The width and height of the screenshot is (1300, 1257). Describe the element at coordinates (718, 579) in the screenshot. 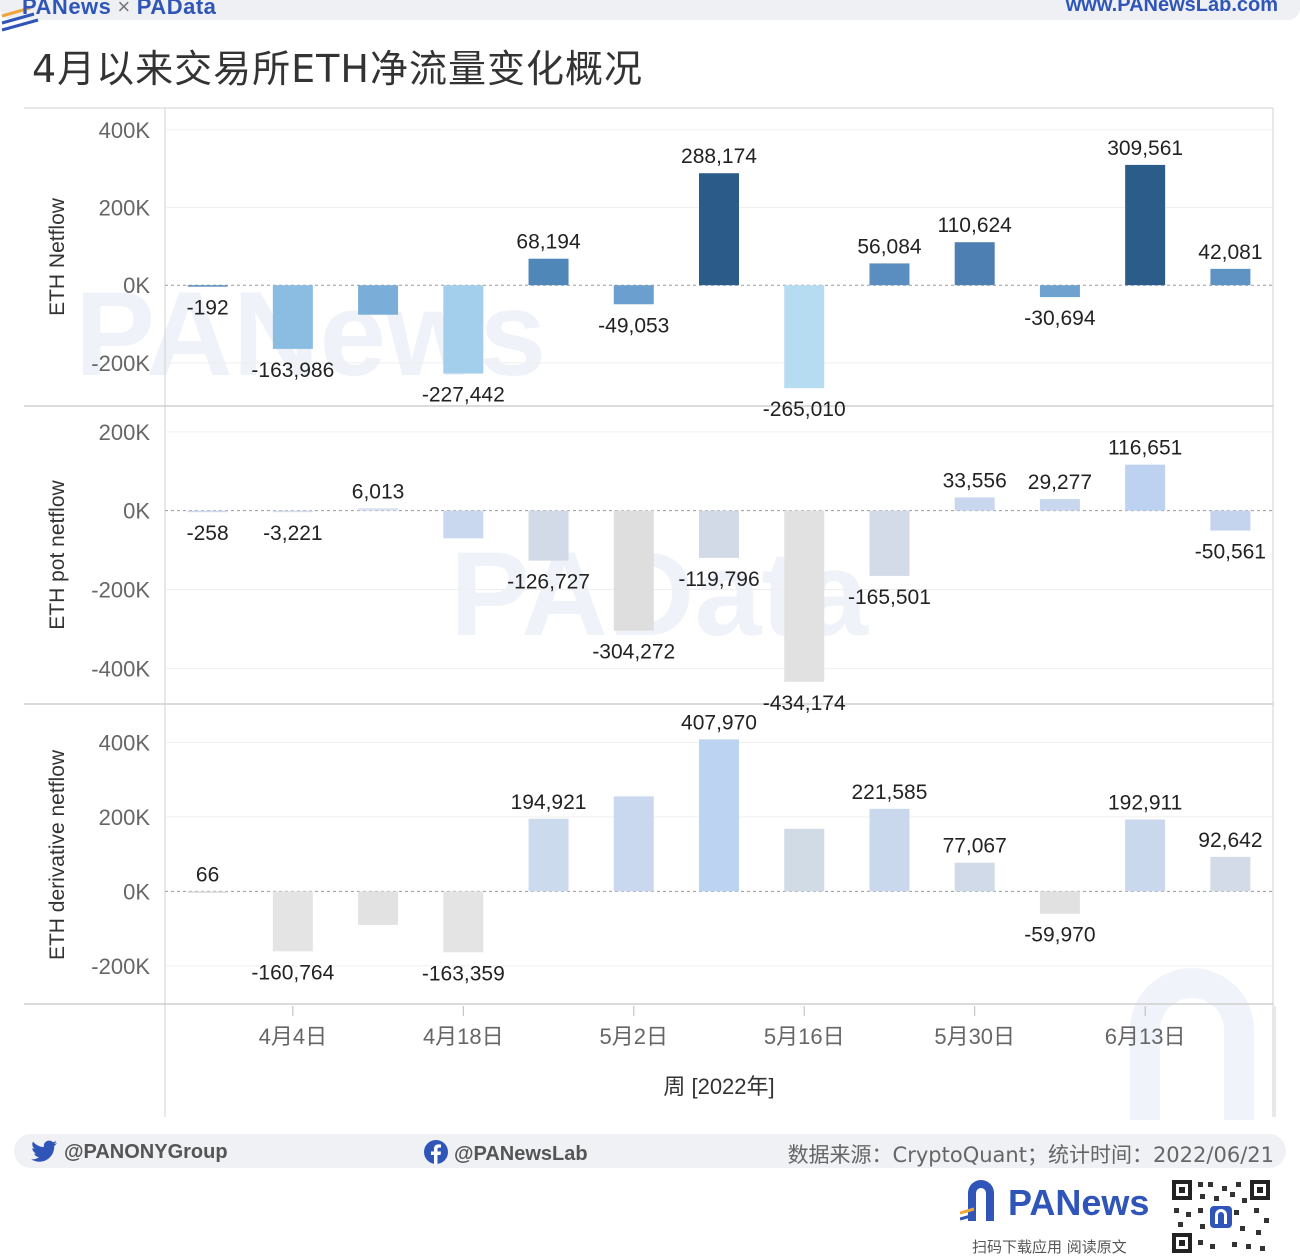

I see `data-label: -119,796` at that location.